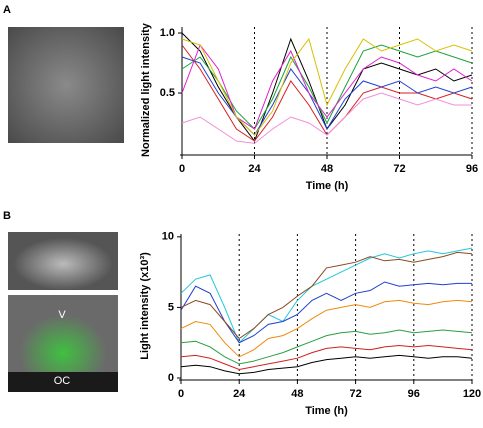 The height and width of the screenshot is (428, 483). Describe the element at coordinates (167, 33) in the screenshot. I see `y-tick-label: 1.0` at that location.